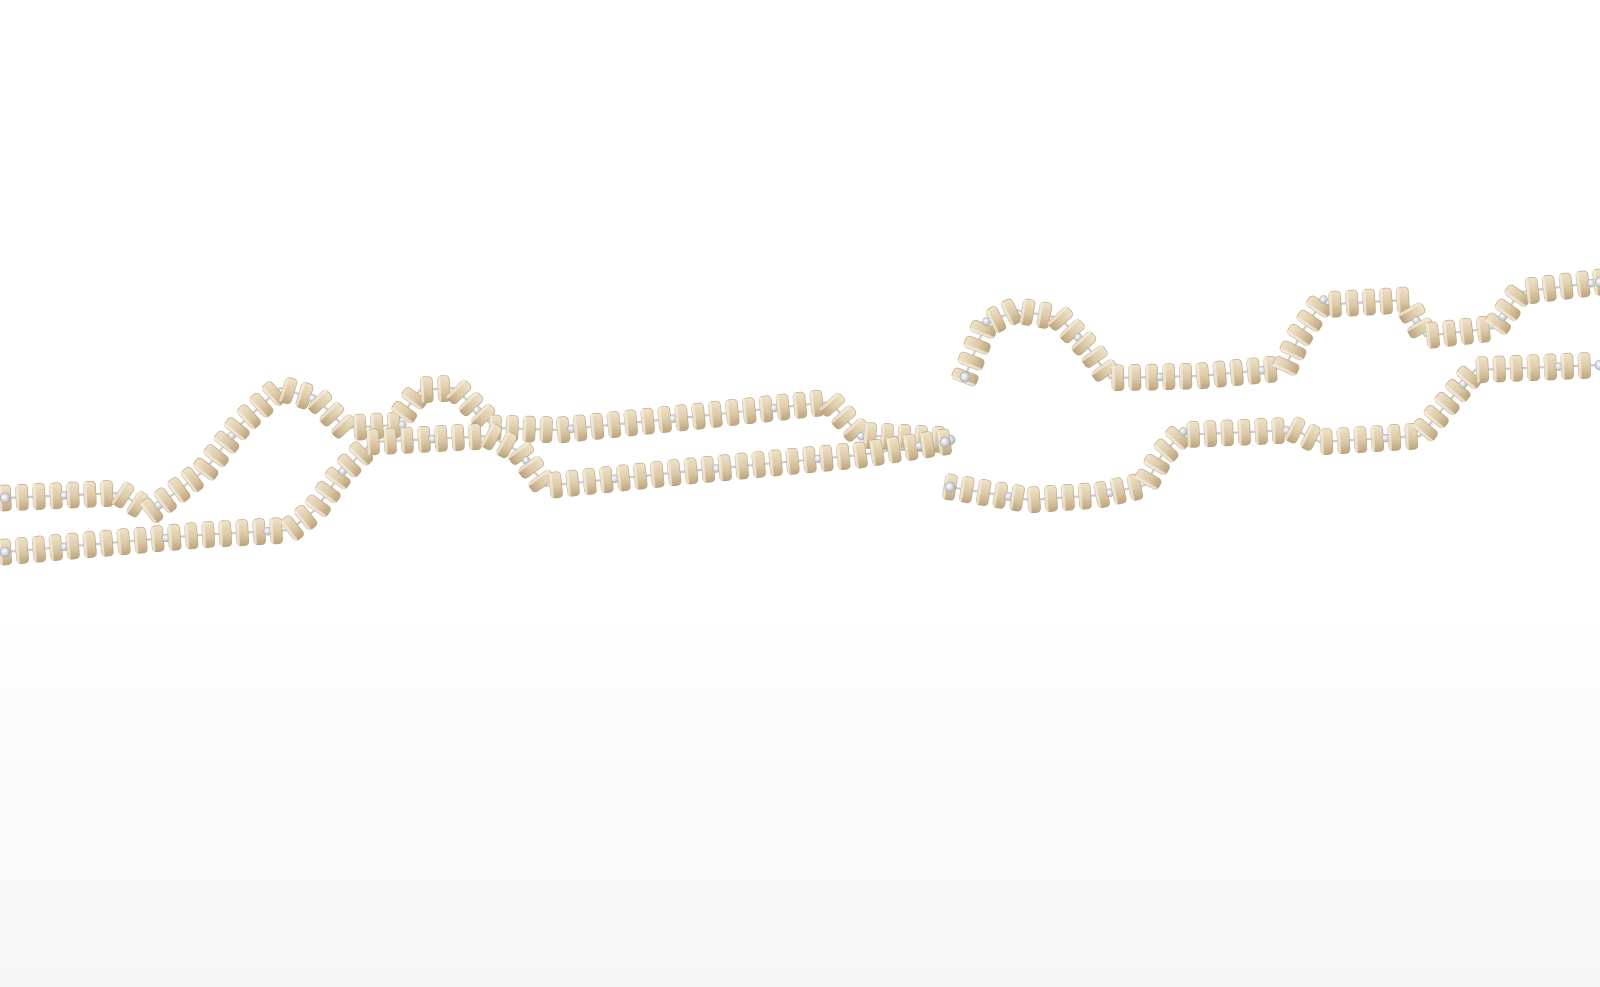  What do you see at coordinates (1323, 299) in the screenshot?
I see `spacer-cap` at bounding box center [1323, 299].